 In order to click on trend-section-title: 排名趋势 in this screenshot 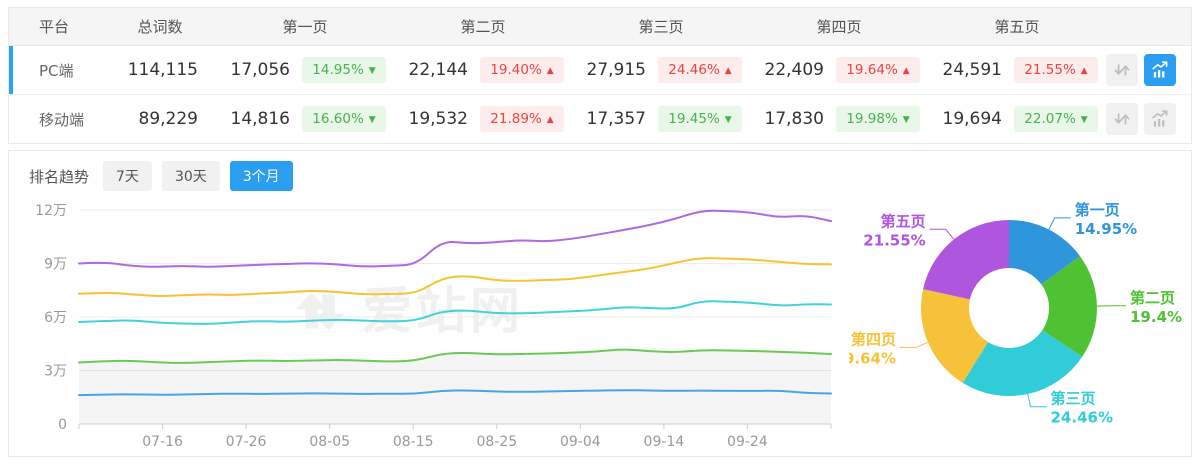, I will do `click(59, 176)`.